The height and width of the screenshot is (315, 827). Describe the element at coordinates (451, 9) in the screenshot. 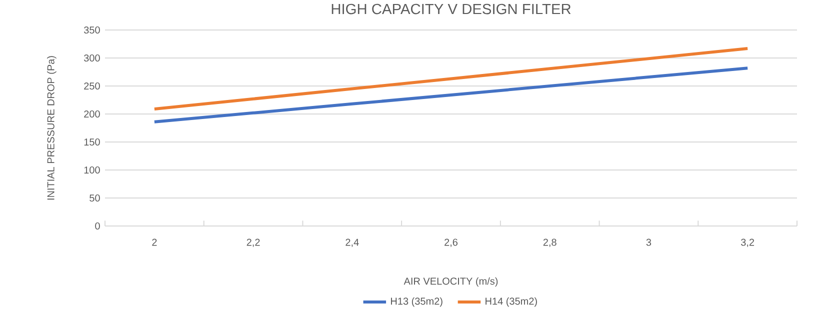

I see `chart-title: HIGH CAPACITY V DESIGN FILTER` at that location.